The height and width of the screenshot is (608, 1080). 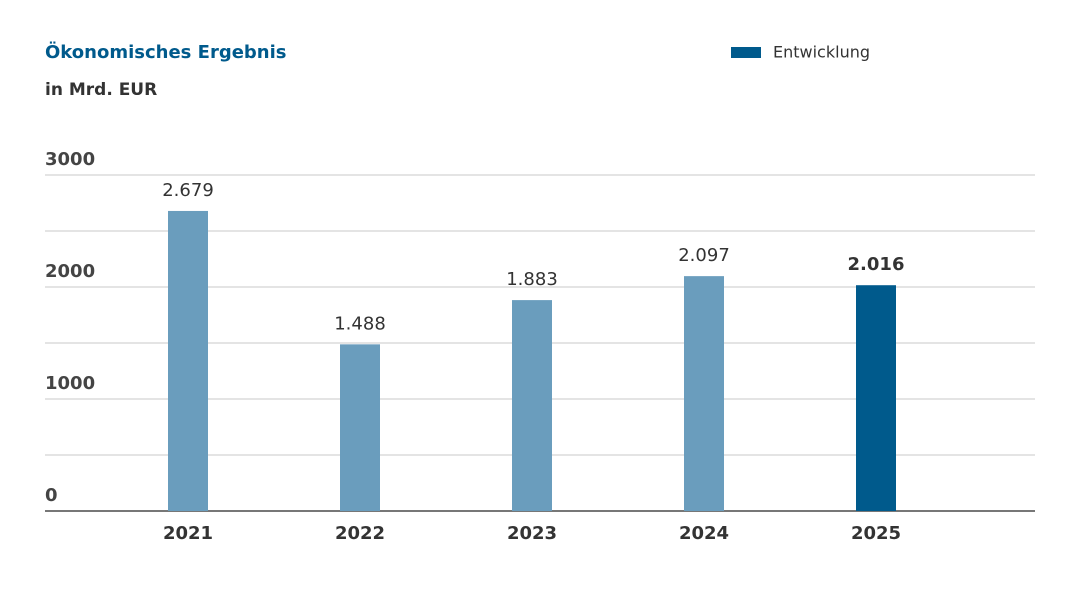 What do you see at coordinates (70, 383) in the screenshot?
I see `y-tick-label: 1000` at bounding box center [70, 383].